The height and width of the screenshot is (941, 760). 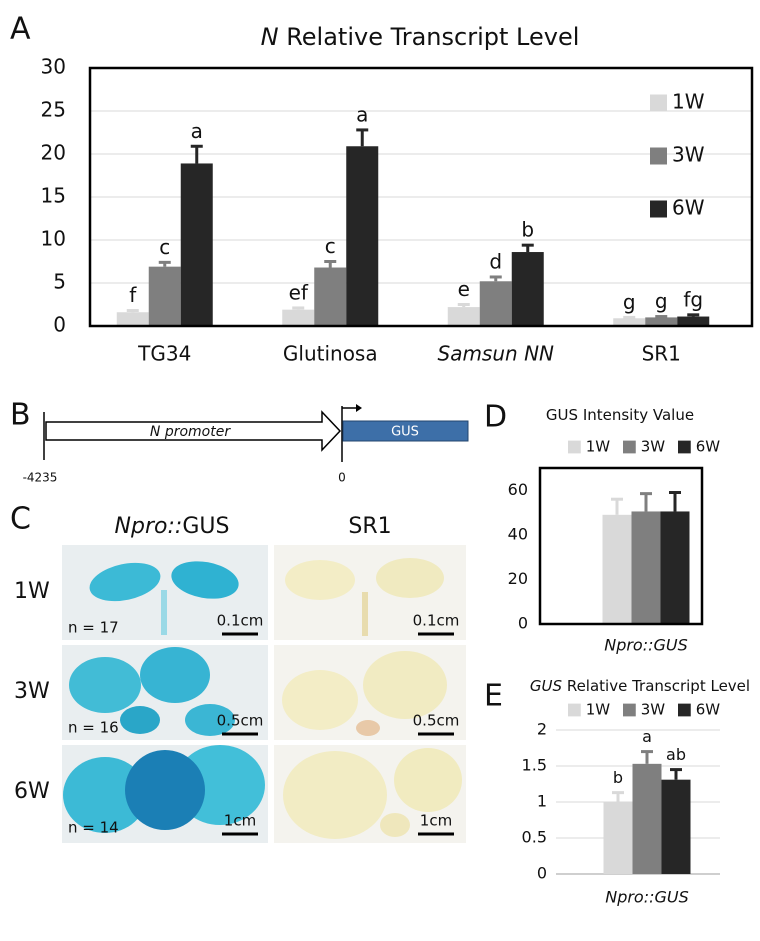 What do you see at coordinates (270, 37) in the screenshot?
I see `title-gene: N` at bounding box center [270, 37].